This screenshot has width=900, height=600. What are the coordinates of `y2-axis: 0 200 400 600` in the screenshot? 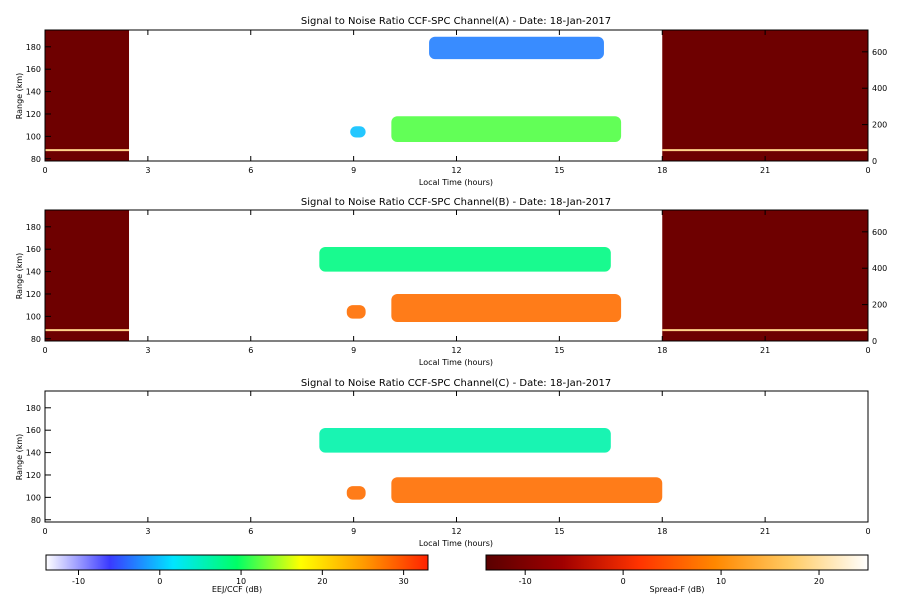 It's located at (874, 107).